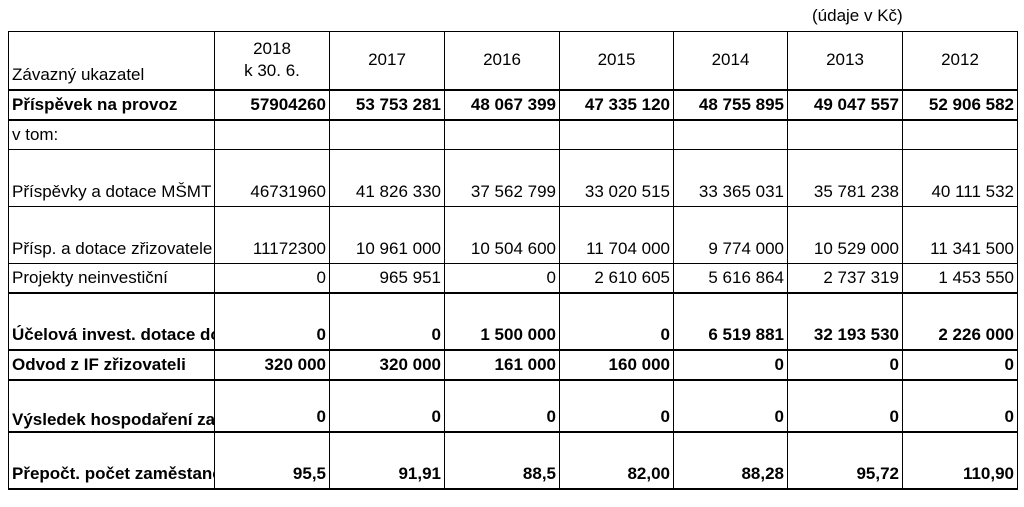 The image size is (1024, 507). I want to click on row-label: Výsledek hospodaření za rok, so click(111, 405).